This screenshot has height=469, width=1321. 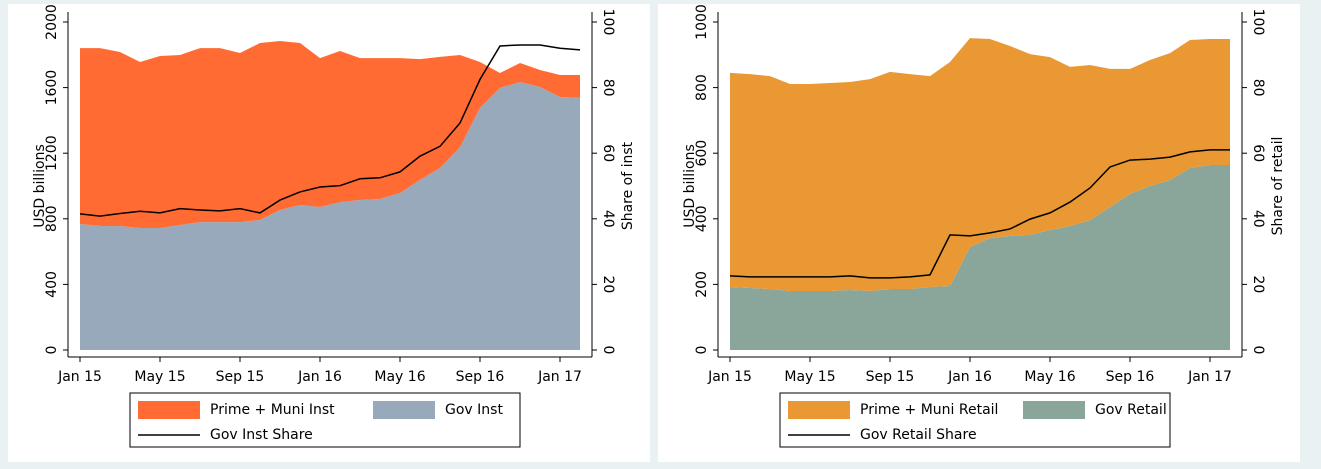 What do you see at coordinates (702, 22) in the screenshot?
I see `y-tick-label: 1000` at bounding box center [702, 22].